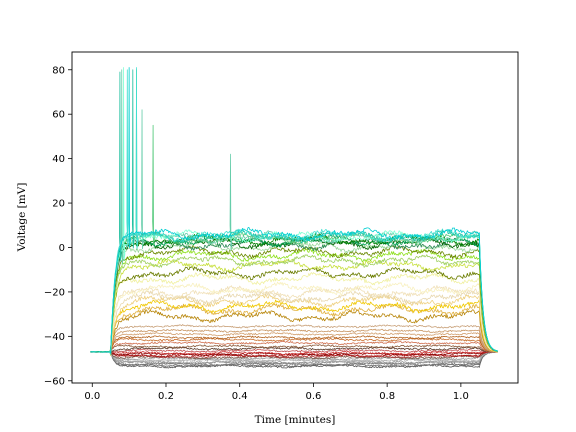 This screenshot has height=432, width=576. Describe the element at coordinates (62, 248) in the screenshot. I see `y-tick-label: 0` at that location.